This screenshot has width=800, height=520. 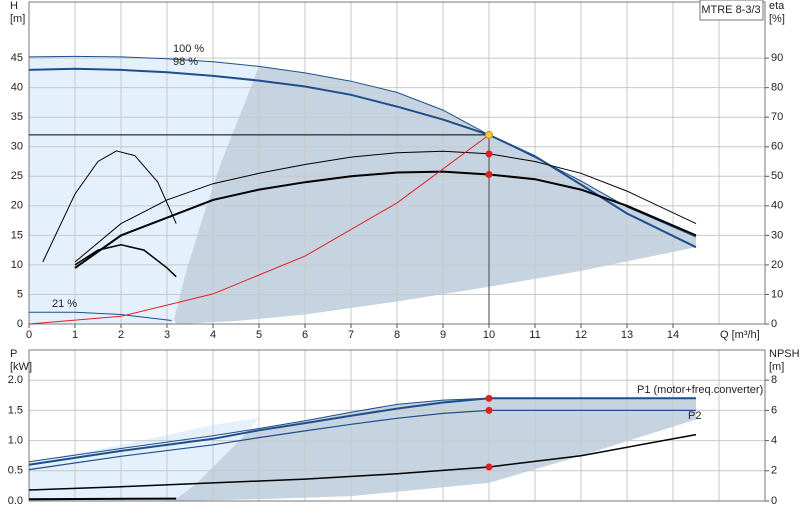 What do you see at coordinates (167, 335) in the screenshot?
I see `x-tick-label: 3` at bounding box center [167, 335].